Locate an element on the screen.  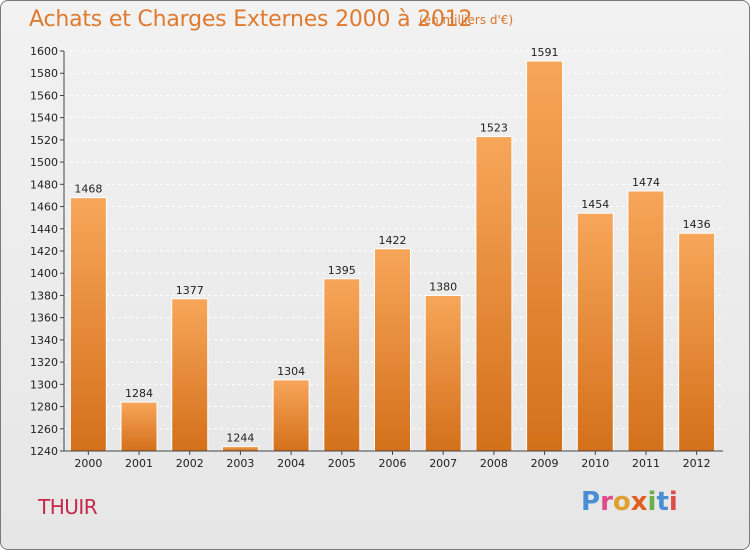
bar-2007 is located at coordinates (443, 373).